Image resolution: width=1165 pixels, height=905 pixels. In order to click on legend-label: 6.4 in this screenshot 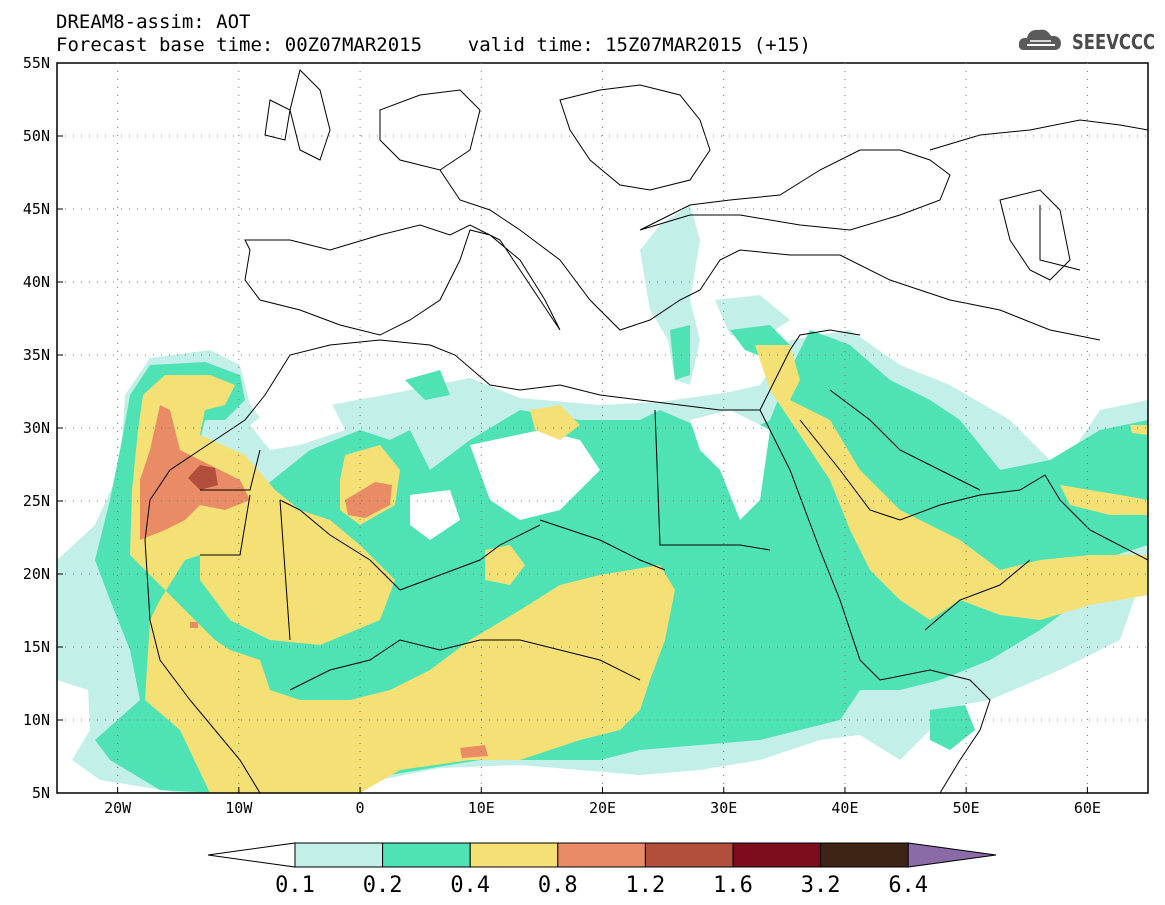, I will do `click(908, 885)`.